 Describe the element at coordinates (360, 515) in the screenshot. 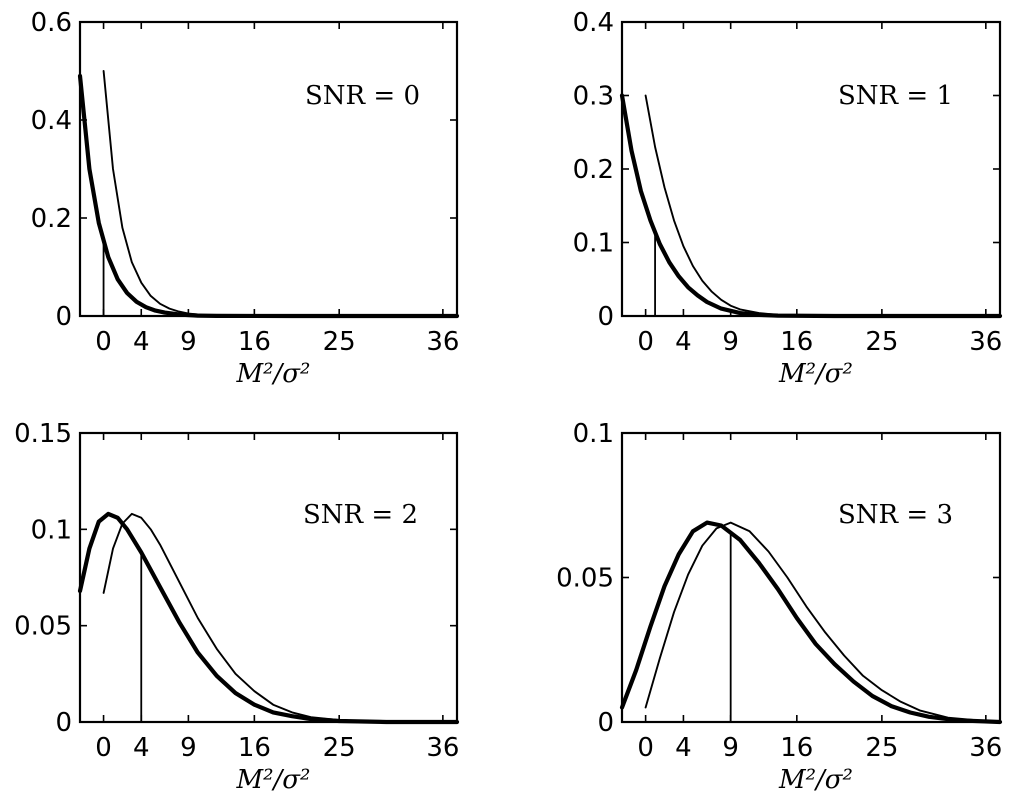

I see `snr-annotation: SNR = 2` at that location.